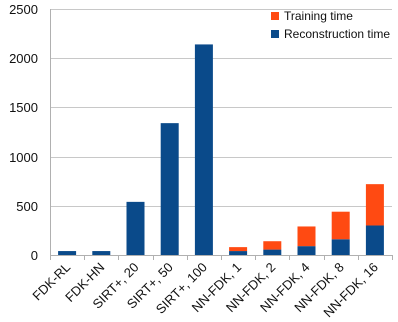  Describe the element at coordinates (23, 132) in the screenshot. I see `y-axis-ticks: 0 500 1000 1500 2000 2500` at that location.